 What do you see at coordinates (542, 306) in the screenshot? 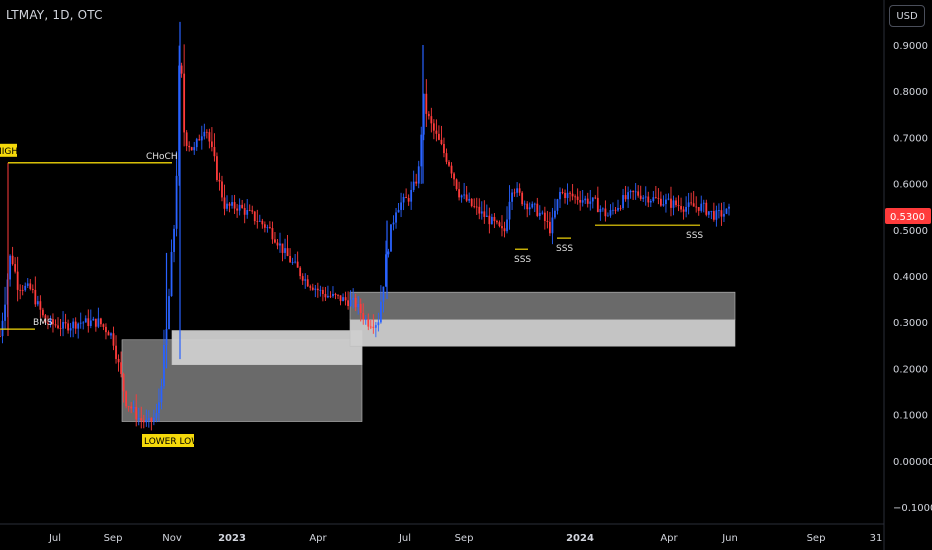
I see `zone-dark` at bounding box center [542, 306].